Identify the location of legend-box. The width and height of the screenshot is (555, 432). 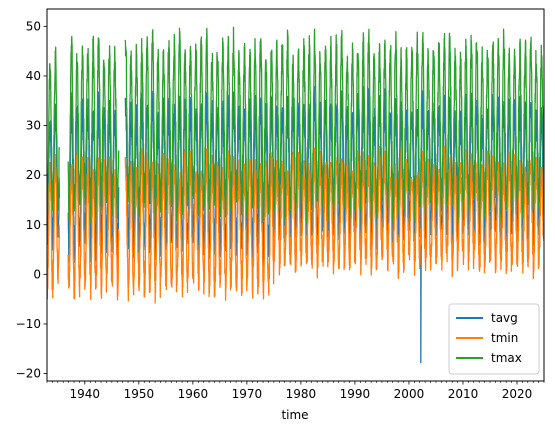
(494, 339).